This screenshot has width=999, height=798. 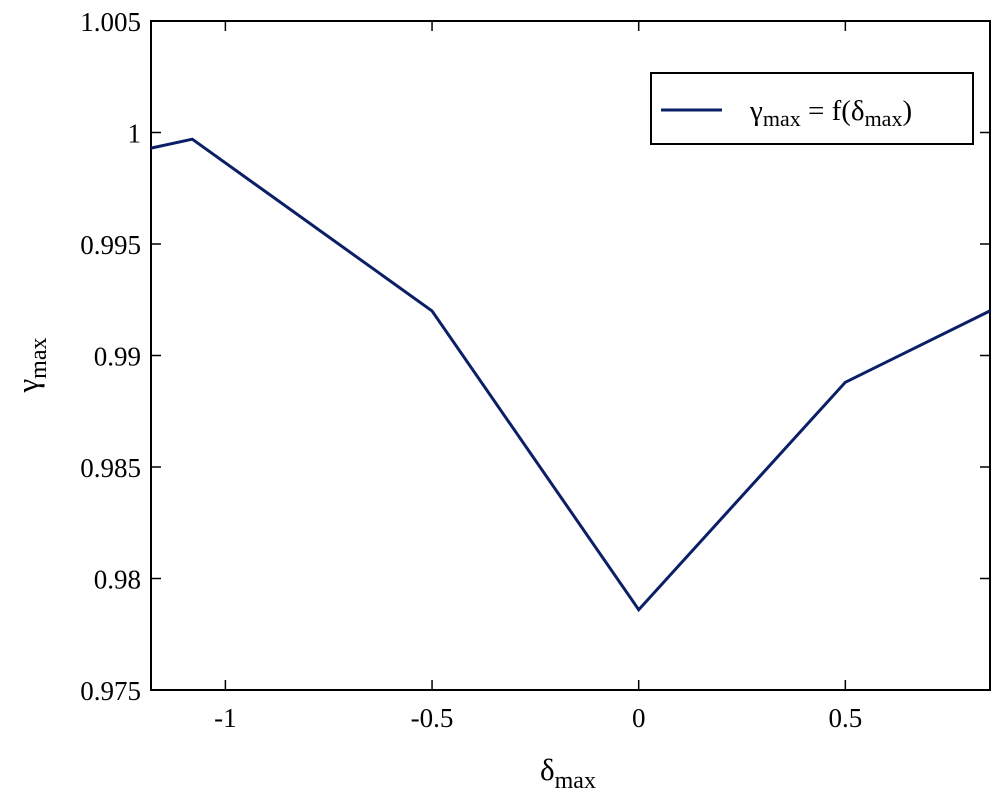 What do you see at coordinates (884, 118) in the screenshot?
I see `legend-label-sub-2: max` at bounding box center [884, 118].